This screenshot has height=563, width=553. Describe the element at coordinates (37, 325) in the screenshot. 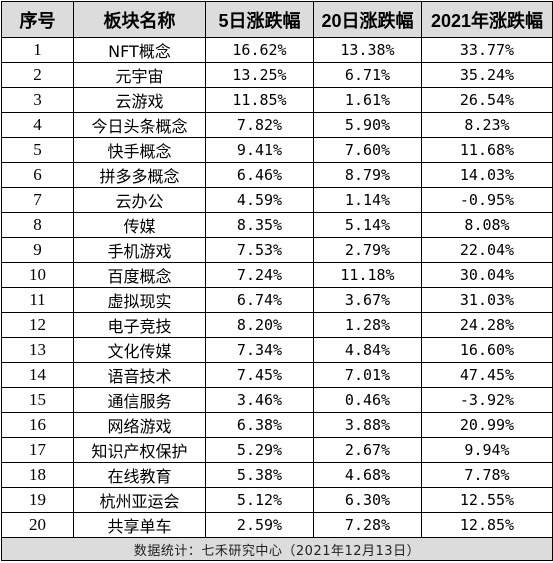

I see `cell-seq: 12` at that location.